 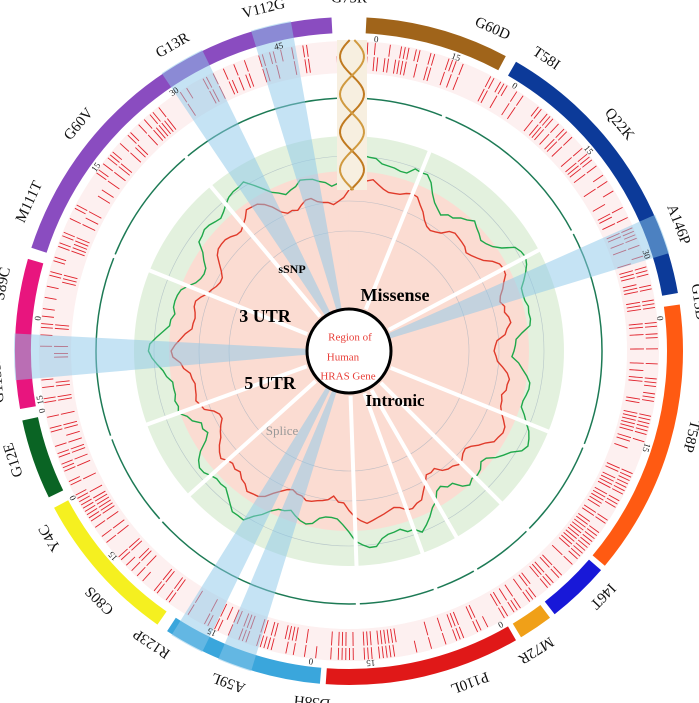 I want to click on dna-strand, so click(x=351, y=115).